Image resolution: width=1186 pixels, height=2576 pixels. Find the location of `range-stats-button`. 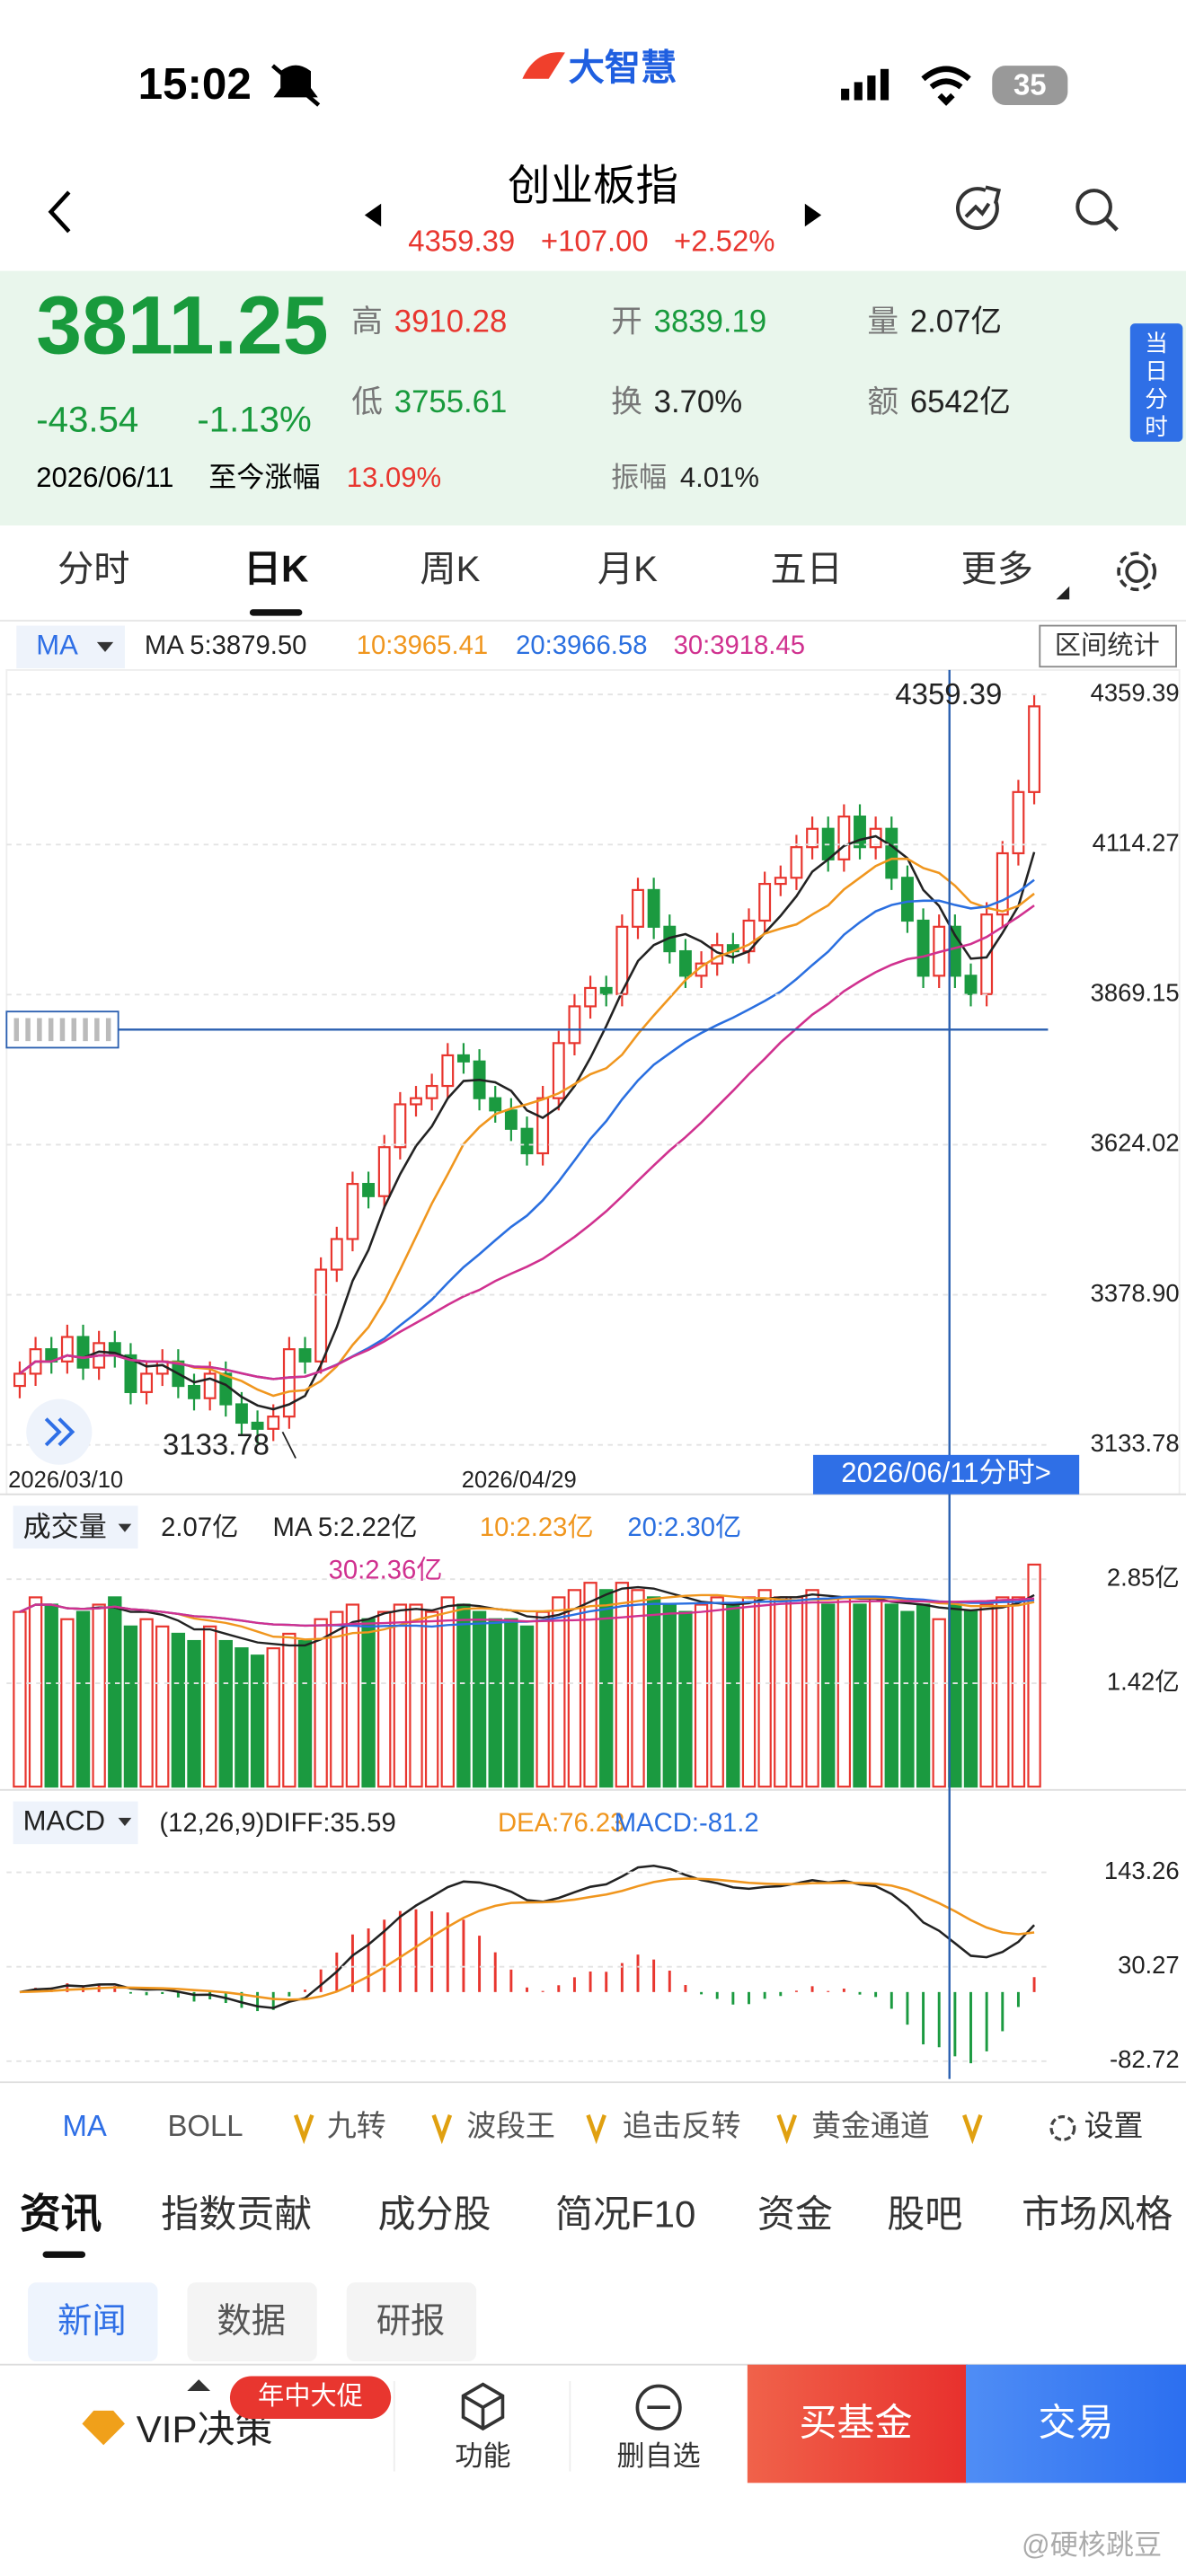

range-stats-button is located at coordinates (1108, 646).